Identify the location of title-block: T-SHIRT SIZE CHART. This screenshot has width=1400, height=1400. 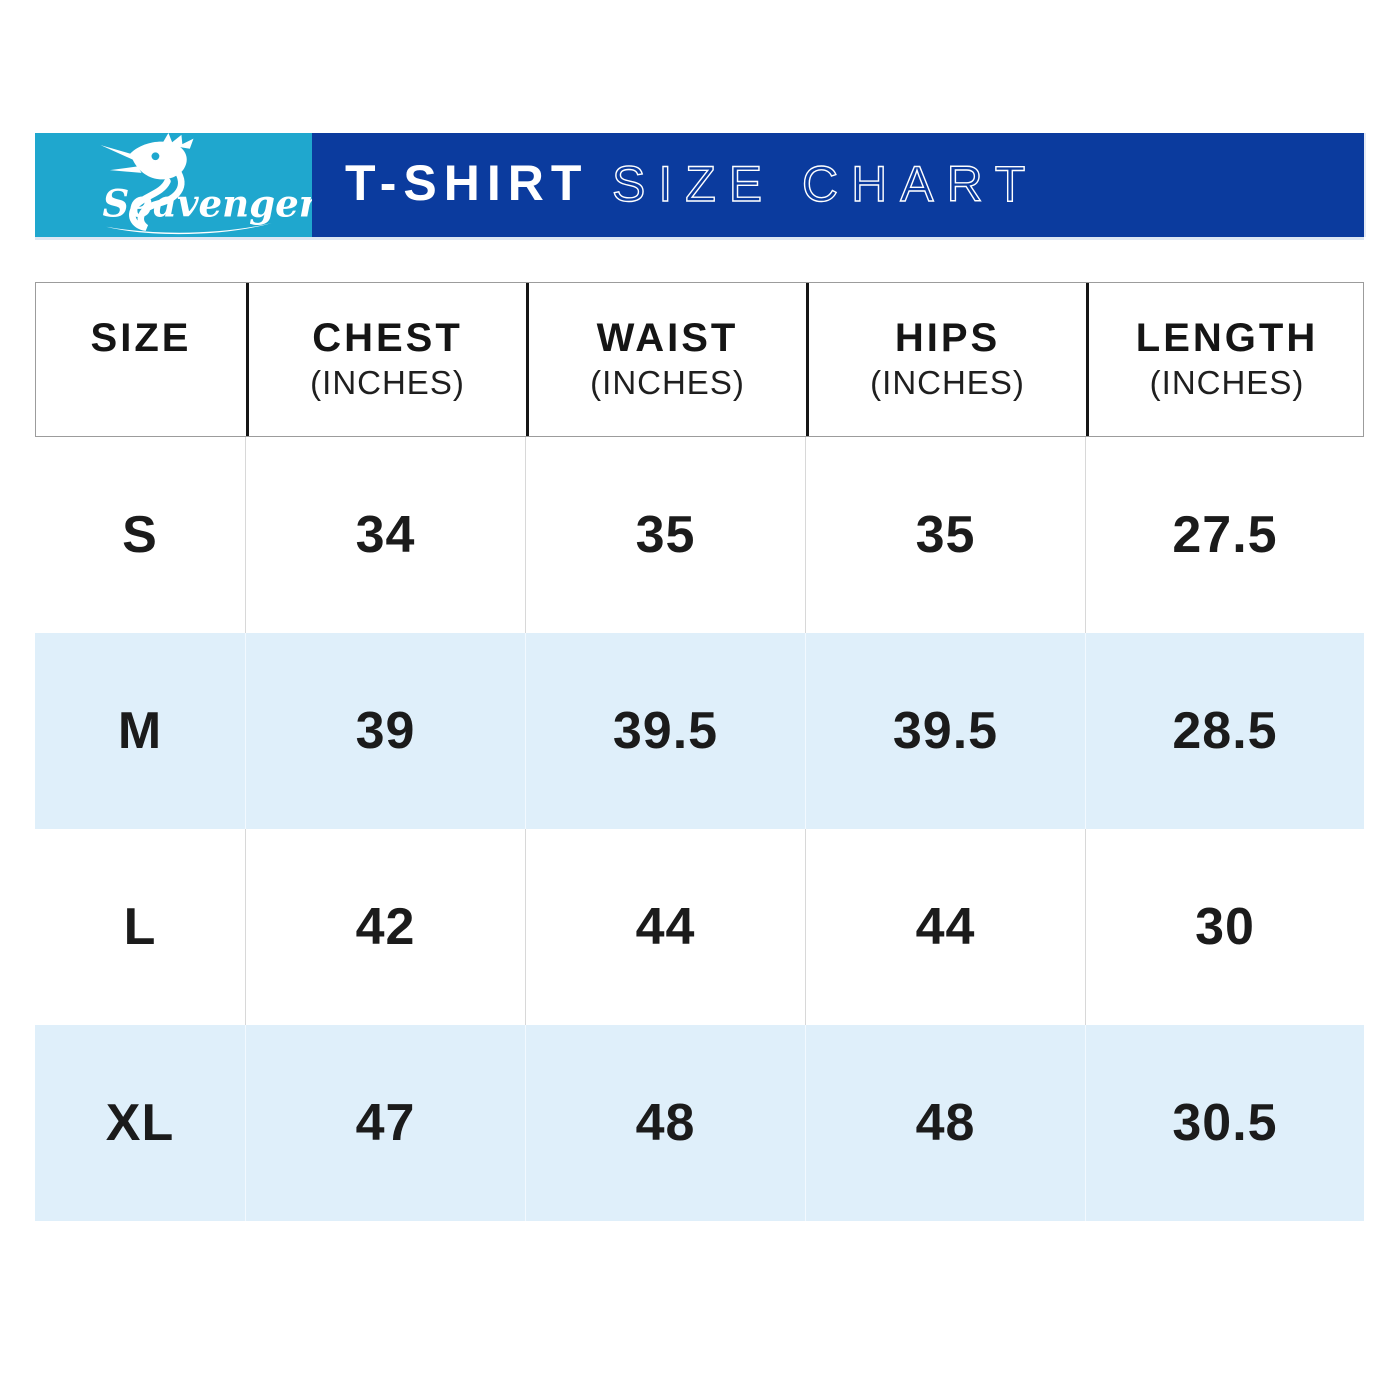
(838, 185).